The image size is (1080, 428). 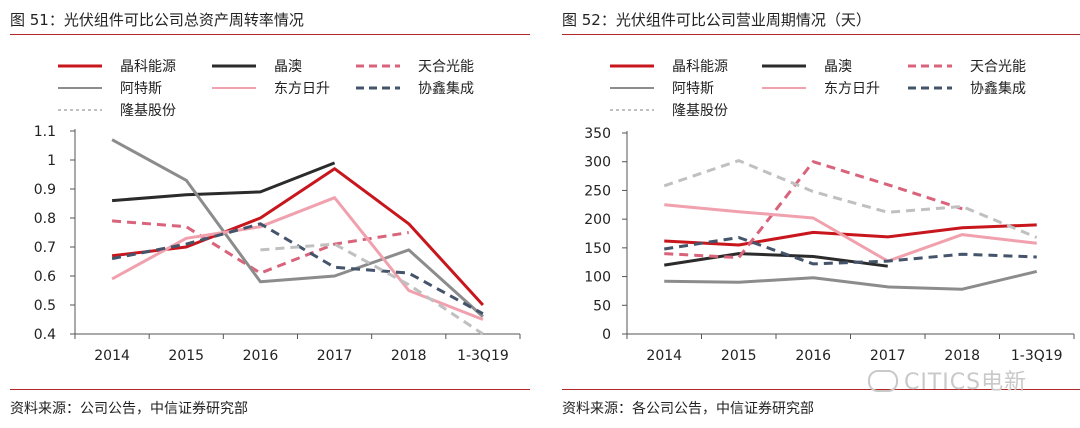 I want to click on y-tick-label: 0.9, so click(x=45, y=190).